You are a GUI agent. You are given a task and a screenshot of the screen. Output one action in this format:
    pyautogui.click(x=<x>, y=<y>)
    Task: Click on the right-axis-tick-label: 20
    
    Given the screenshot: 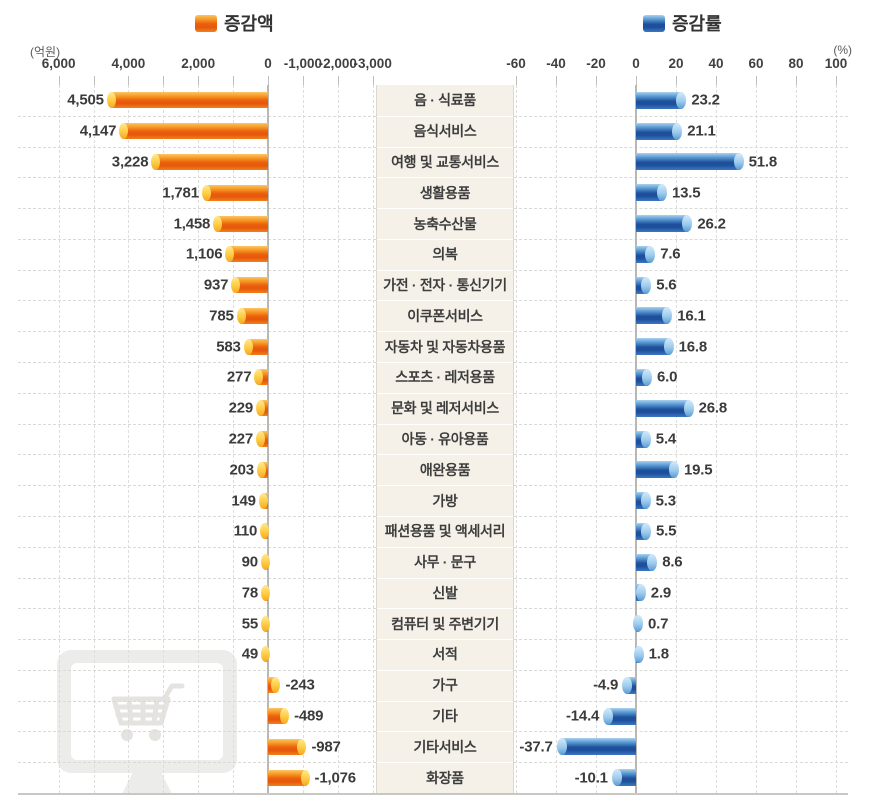 What is the action you would take?
    pyautogui.click(x=676, y=63)
    